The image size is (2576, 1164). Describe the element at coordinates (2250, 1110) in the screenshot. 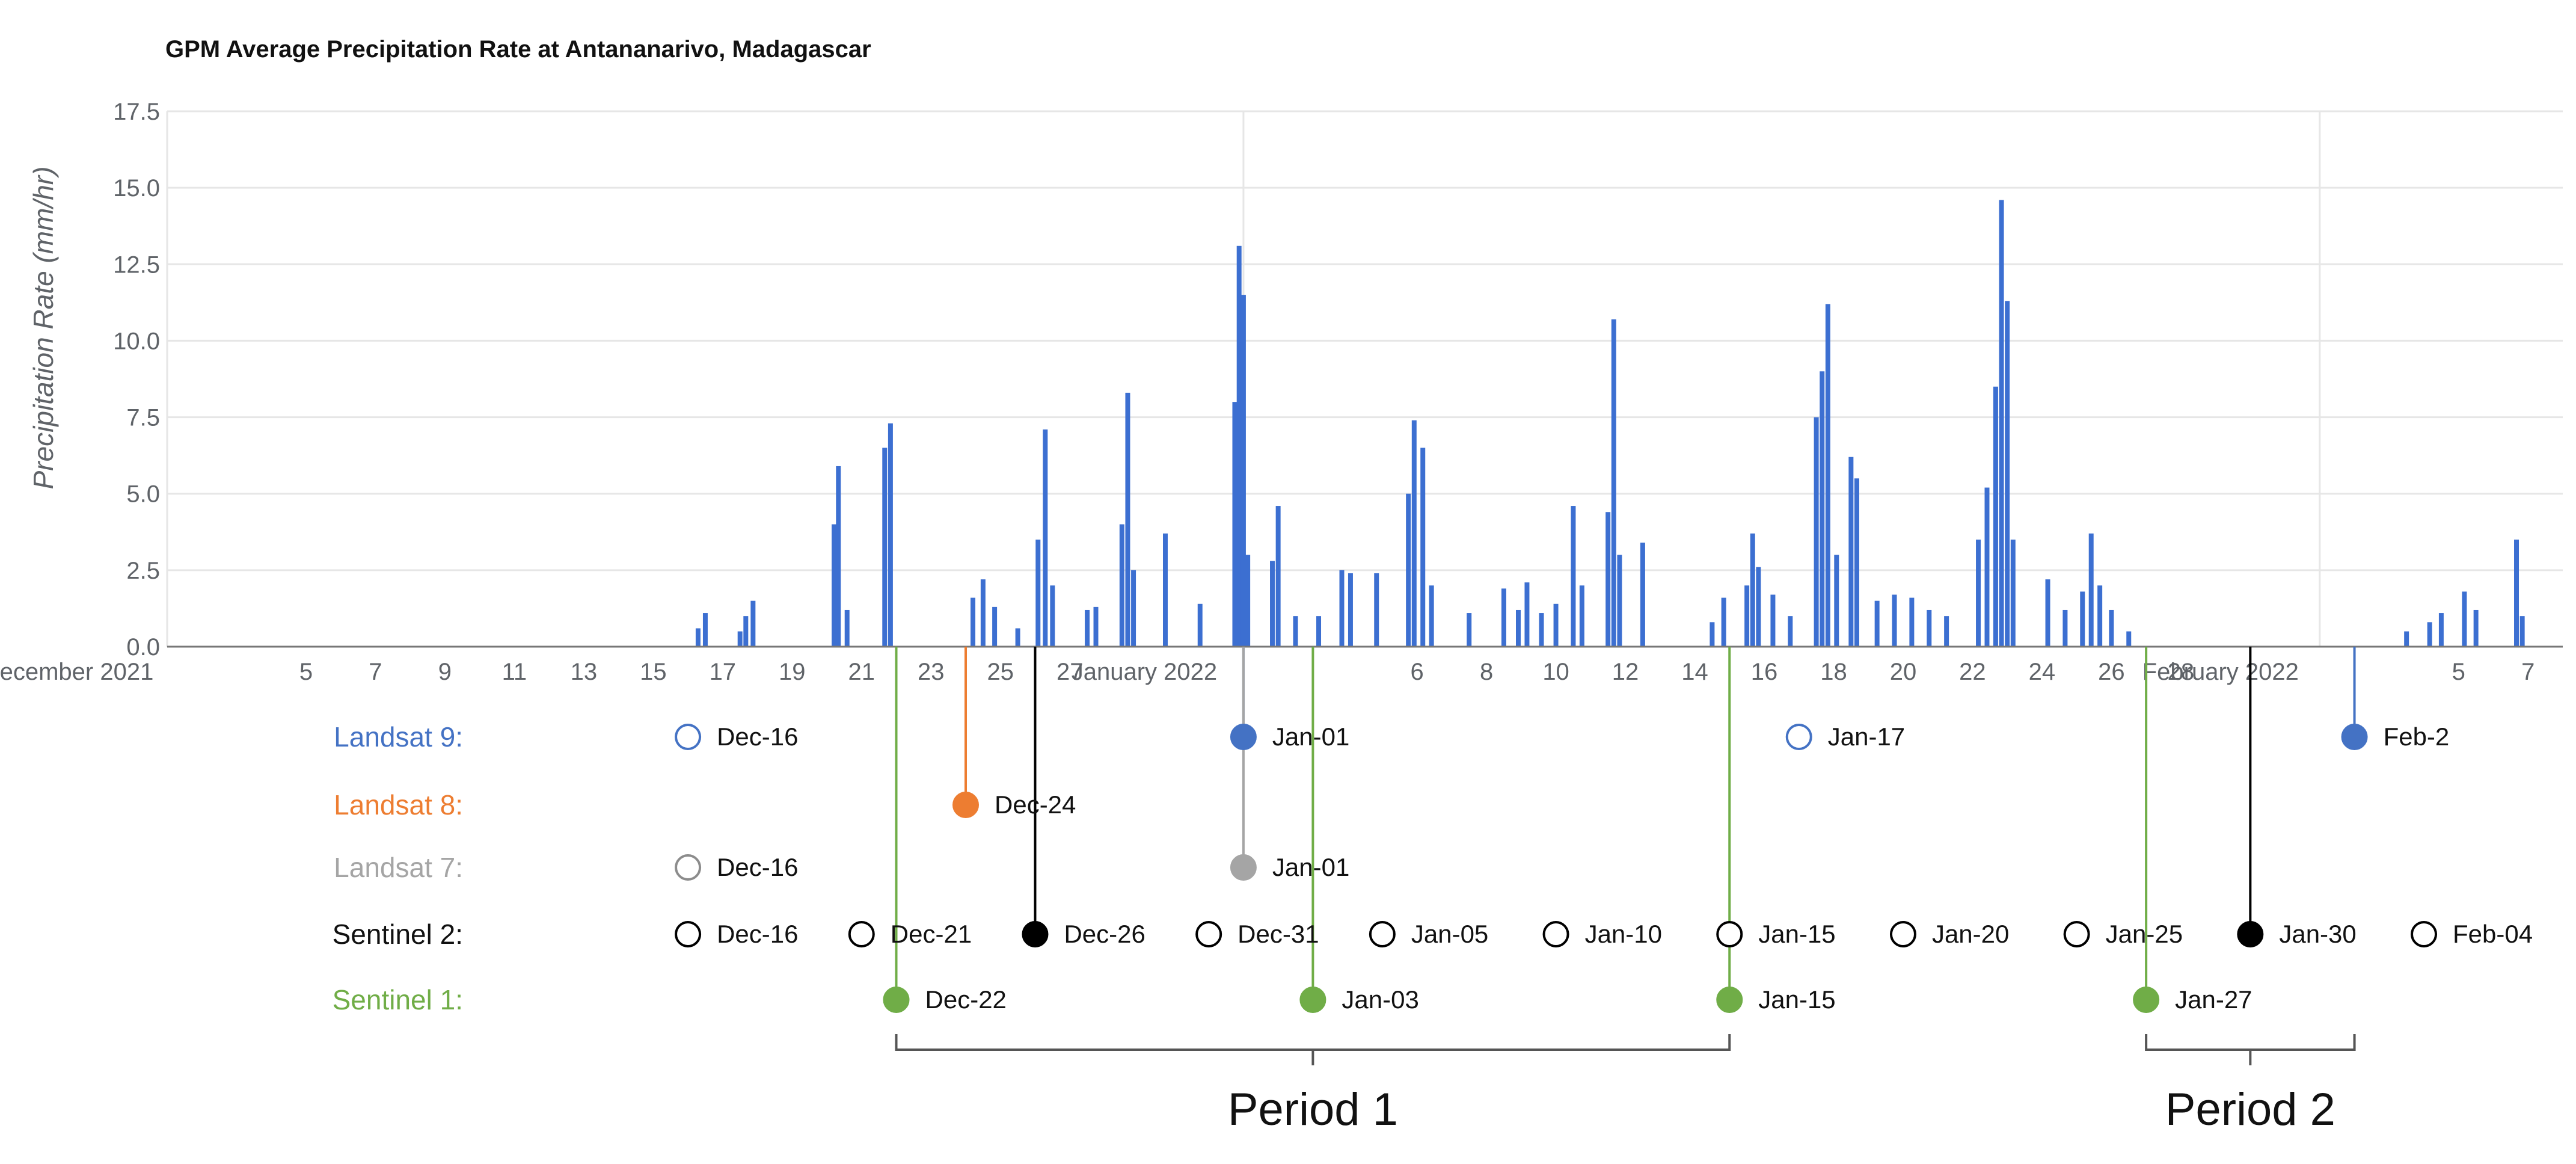

I see `period-label: Period 2` at that location.